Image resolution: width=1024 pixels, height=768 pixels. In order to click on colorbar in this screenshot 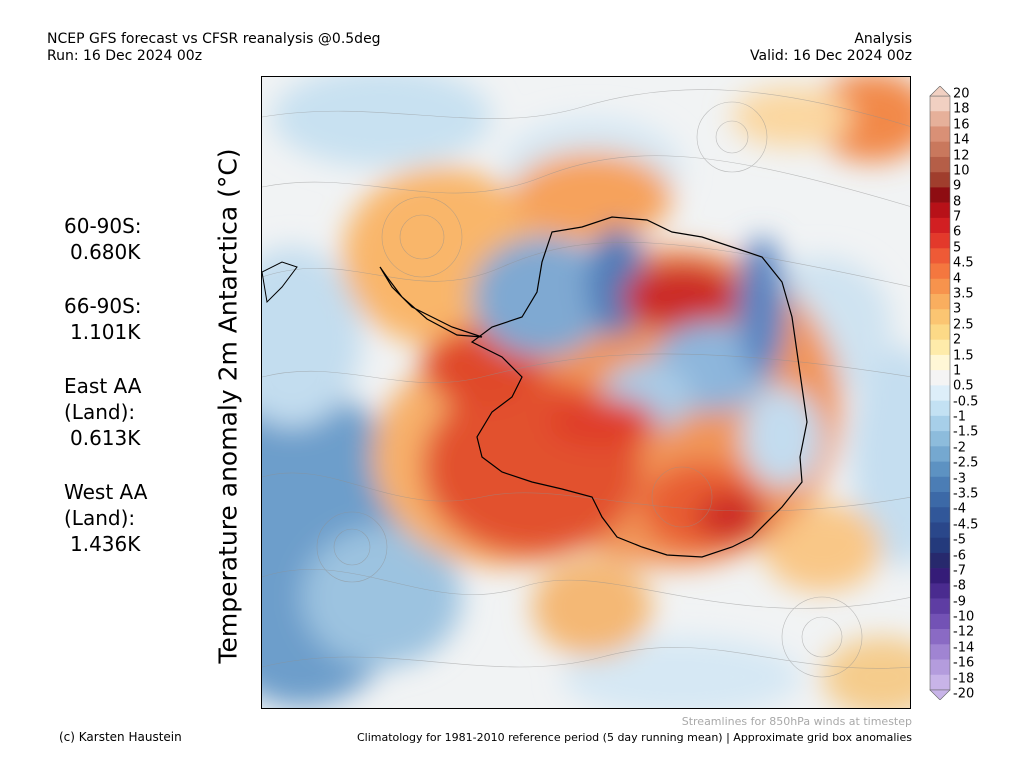, I will do `click(940, 393)`.